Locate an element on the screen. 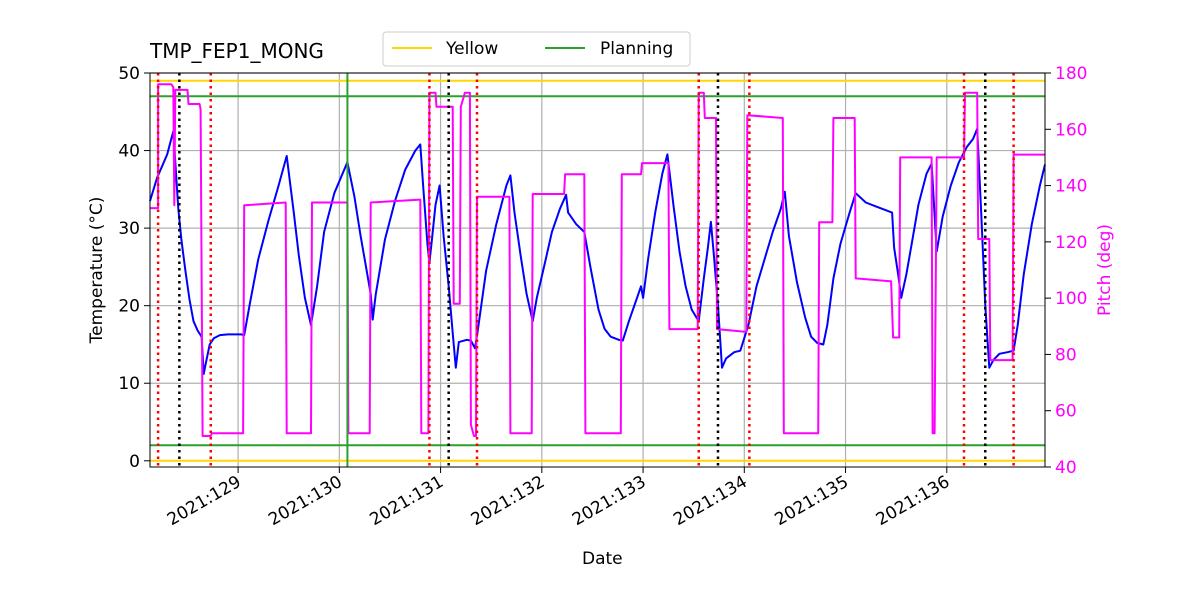 The width and height of the screenshot is (1200, 600). y2-tick-label: 180 is located at coordinates (1071, 74).